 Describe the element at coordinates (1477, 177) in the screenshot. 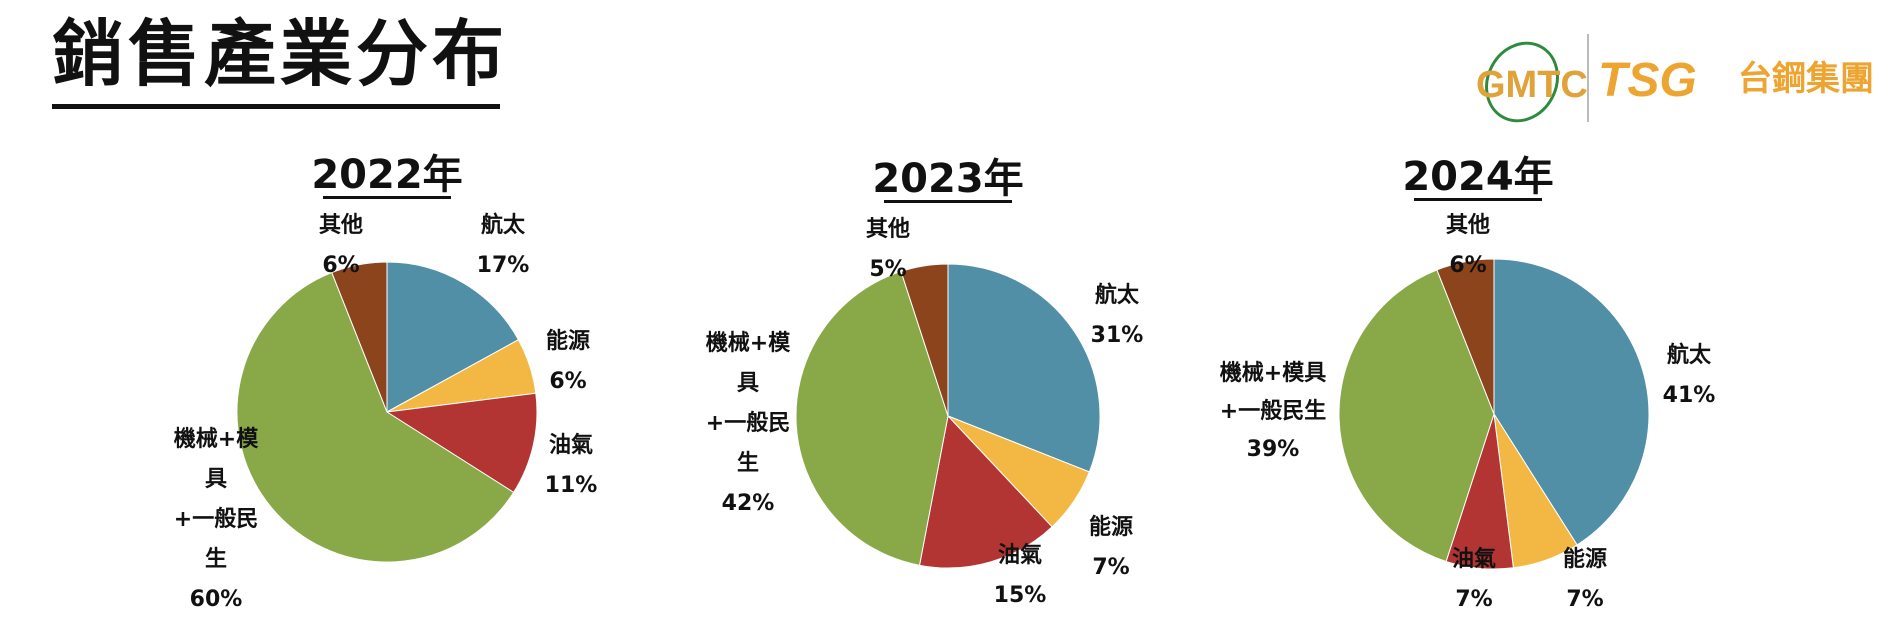

I see `chart-title: 2024年` at that location.